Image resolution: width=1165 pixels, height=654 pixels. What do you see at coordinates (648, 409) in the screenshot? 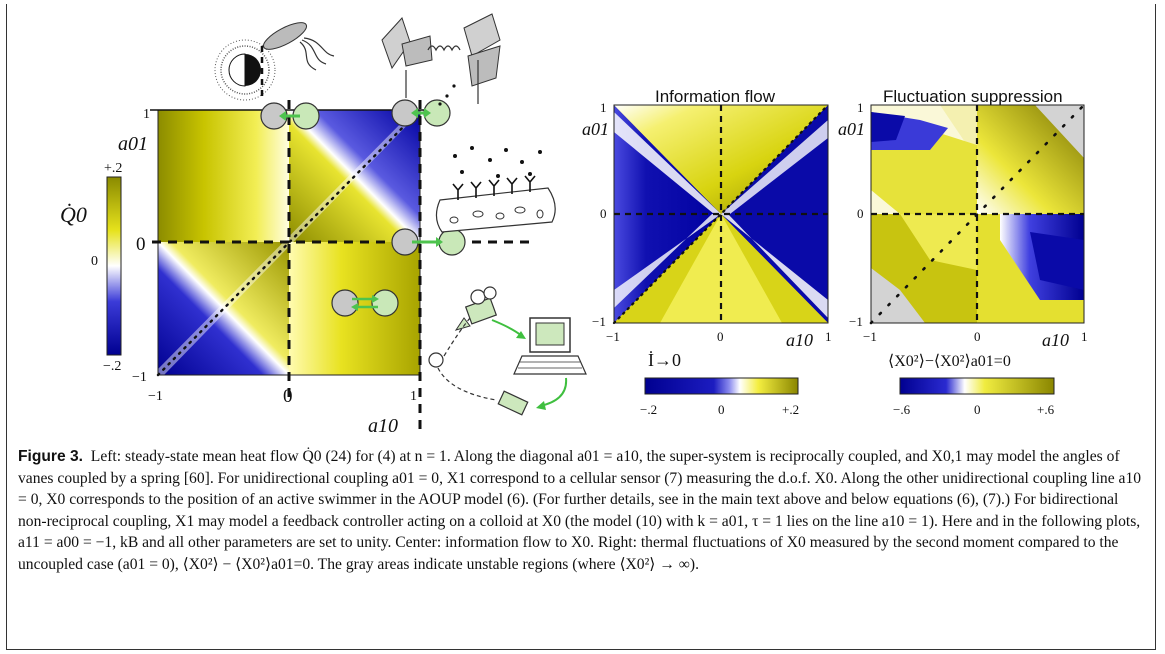
I see `center-cbar-tick-left: −.2` at bounding box center [648, 409].